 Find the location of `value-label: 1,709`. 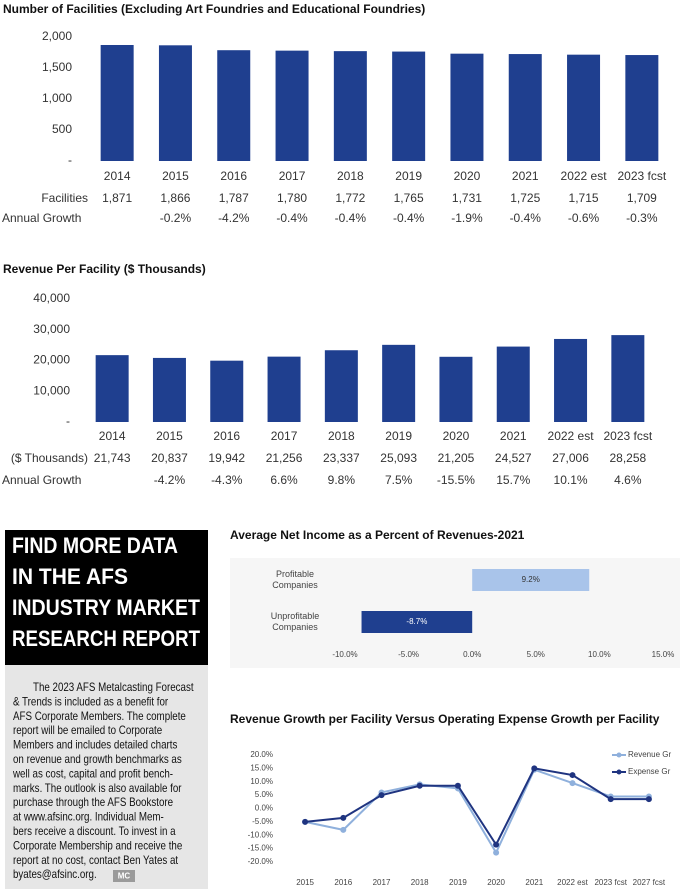

value-label: 1,709 is located at coordinates (642, 198).